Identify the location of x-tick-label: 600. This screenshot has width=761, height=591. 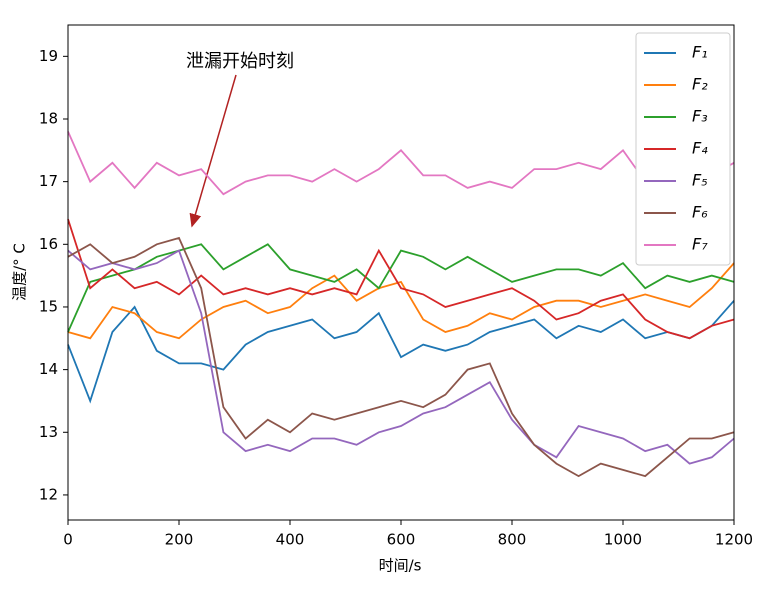
(401, 540).